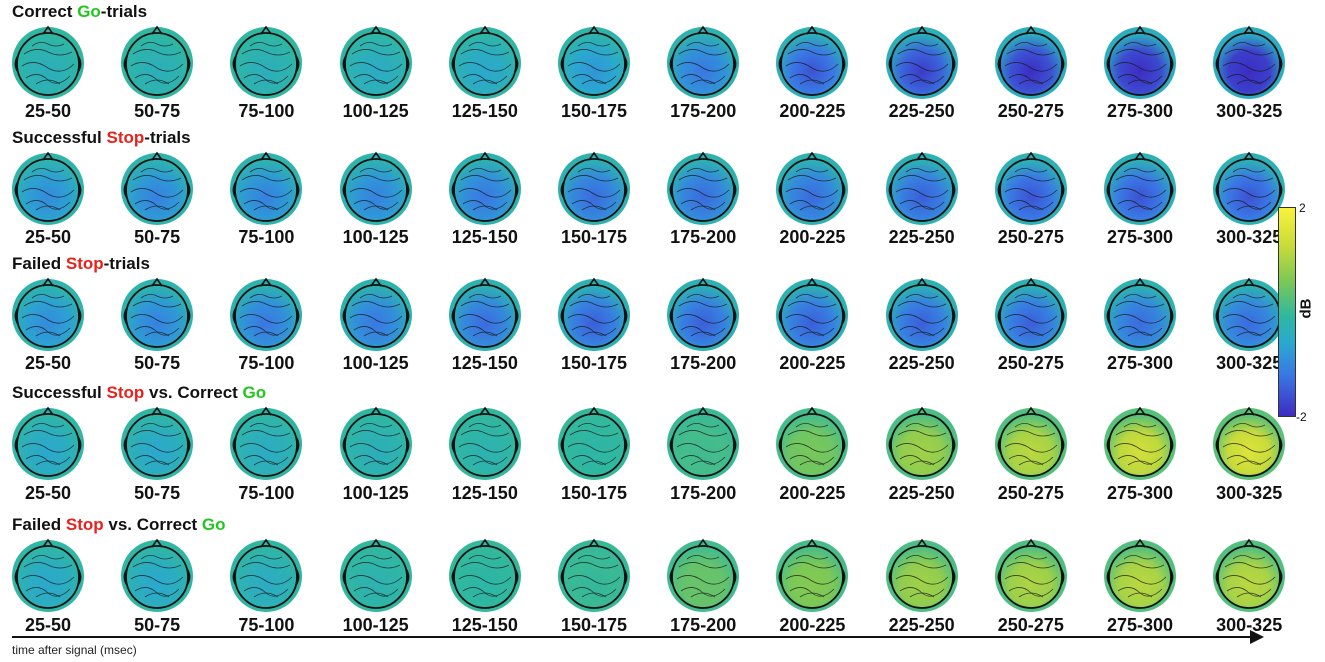 This screenshot has height=662, width=1325. Describe the element at coordinates (213, 524) in the screenshot. I see `row-title-extra-highlight: Go` at that location.